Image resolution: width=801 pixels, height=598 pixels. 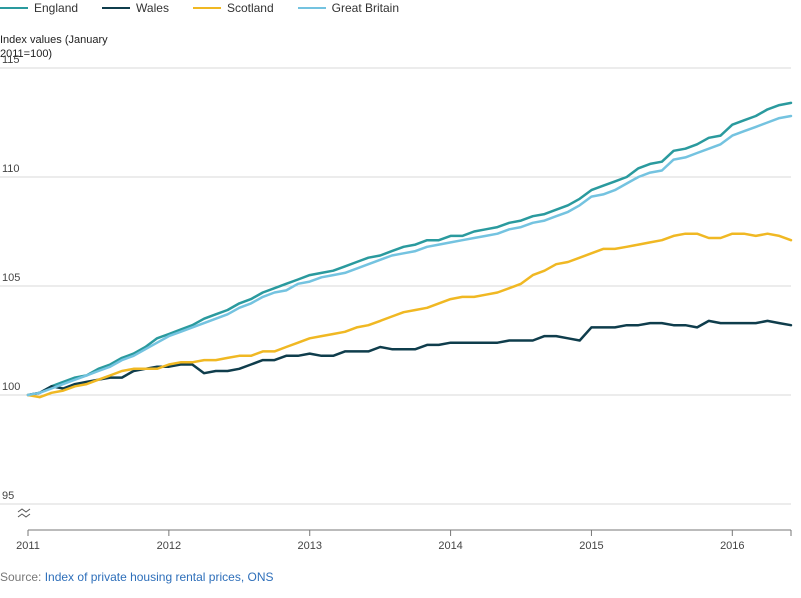 I want to click on legend-label: Wales, so click(x=152, y=8).